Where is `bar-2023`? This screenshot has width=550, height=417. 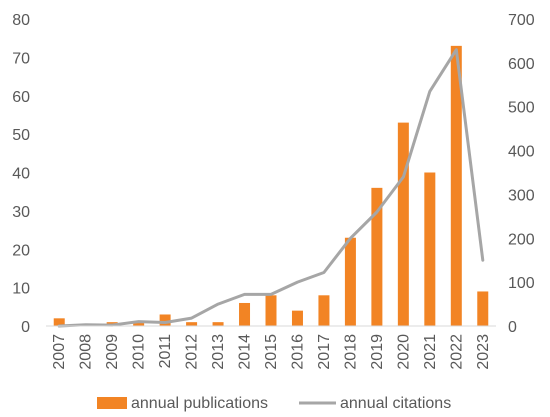
bar-2023 is located at coordinates (483, 308).